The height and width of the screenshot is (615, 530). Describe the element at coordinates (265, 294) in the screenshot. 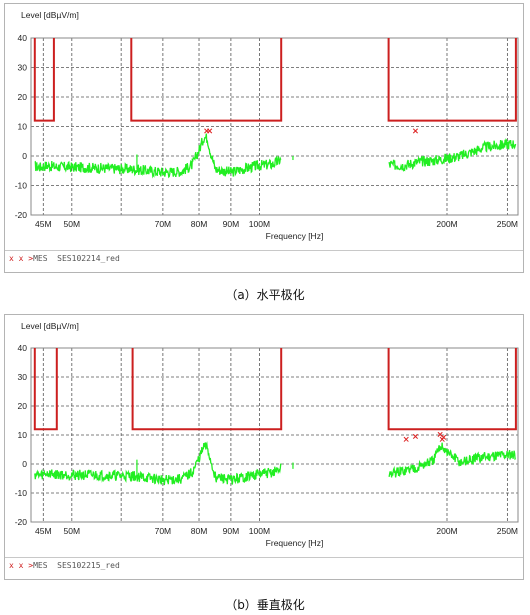

I see `figure-caption: （a）水平极化` at that location.